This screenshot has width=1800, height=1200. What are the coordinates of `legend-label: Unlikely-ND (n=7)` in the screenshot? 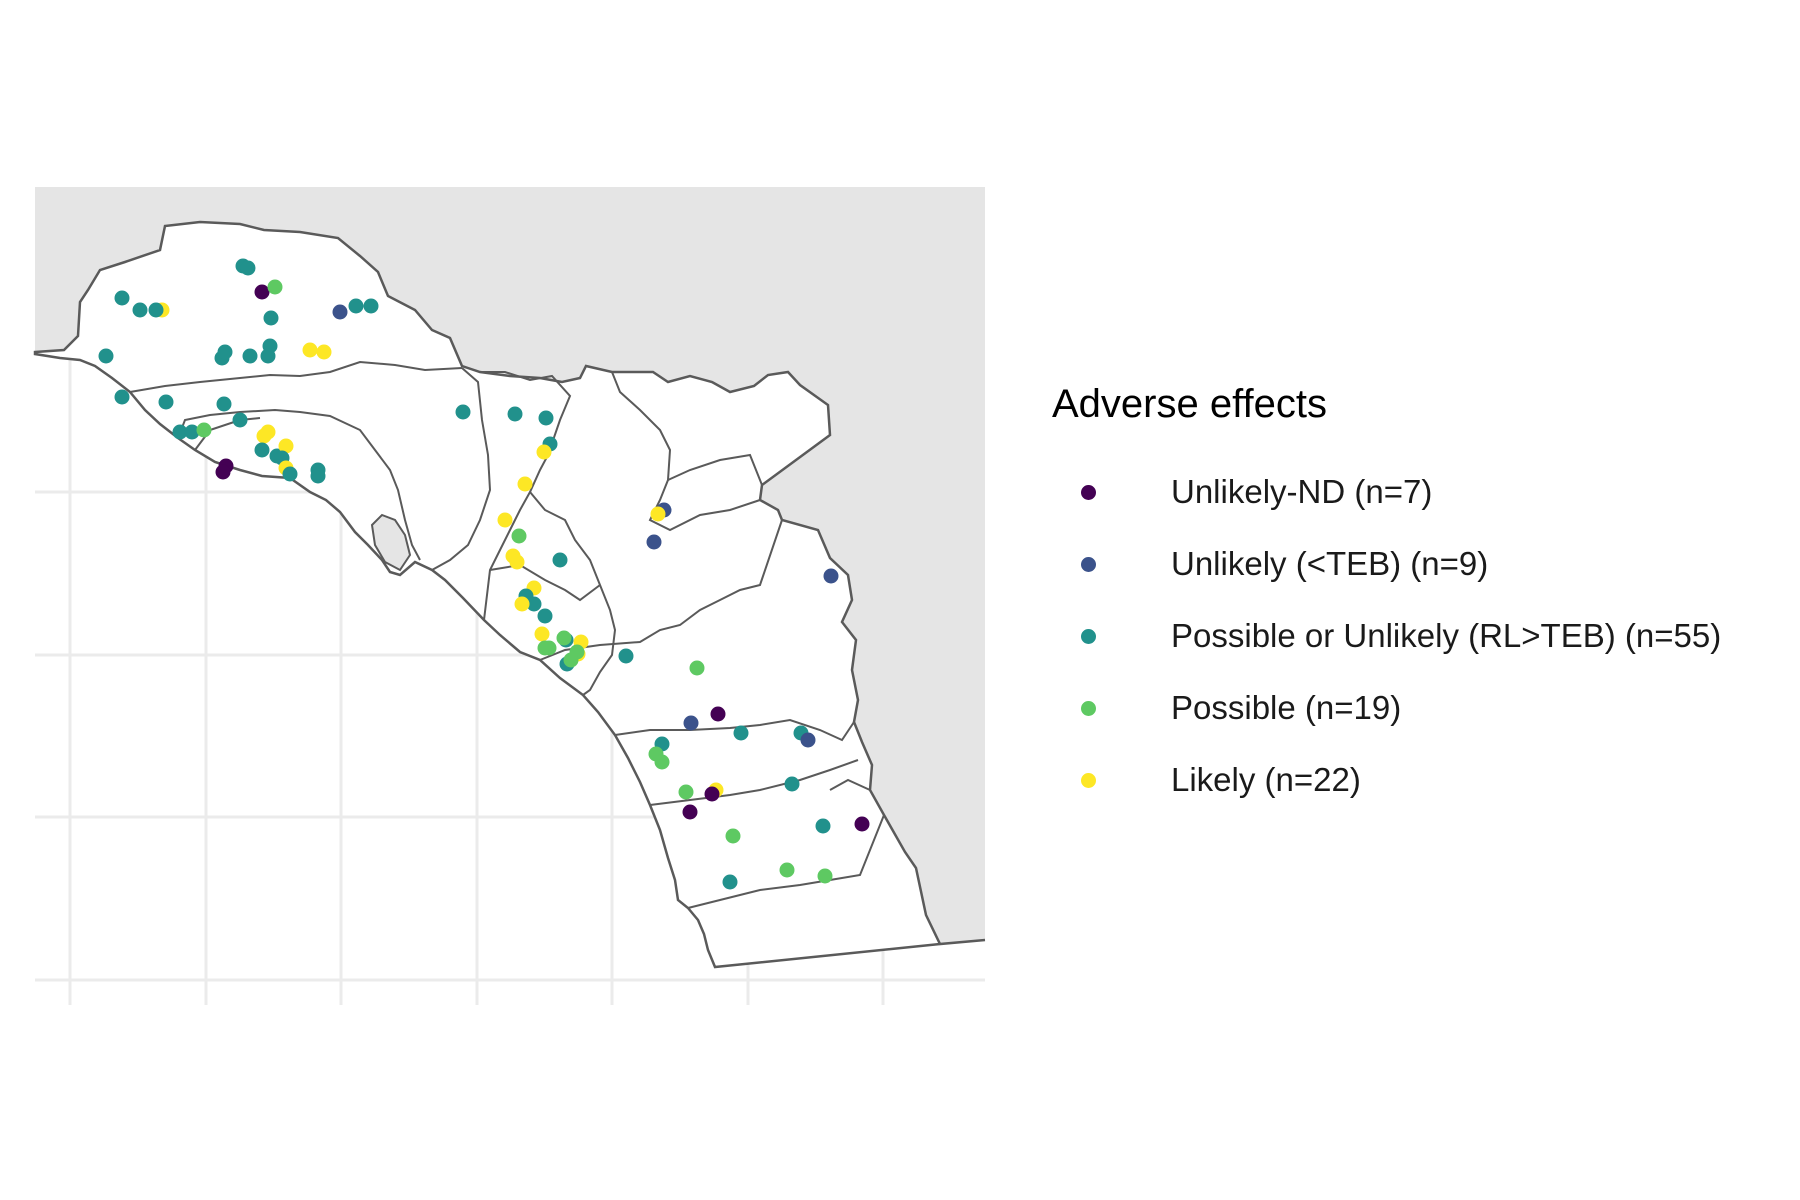 It's located at (1302, 491).